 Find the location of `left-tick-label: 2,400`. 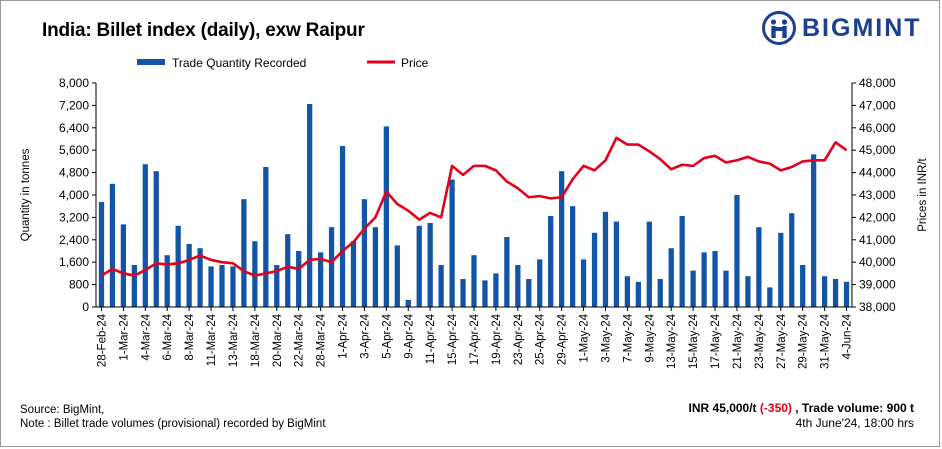

left-tick-label: 2,400 is located at coordinates (74, 240).